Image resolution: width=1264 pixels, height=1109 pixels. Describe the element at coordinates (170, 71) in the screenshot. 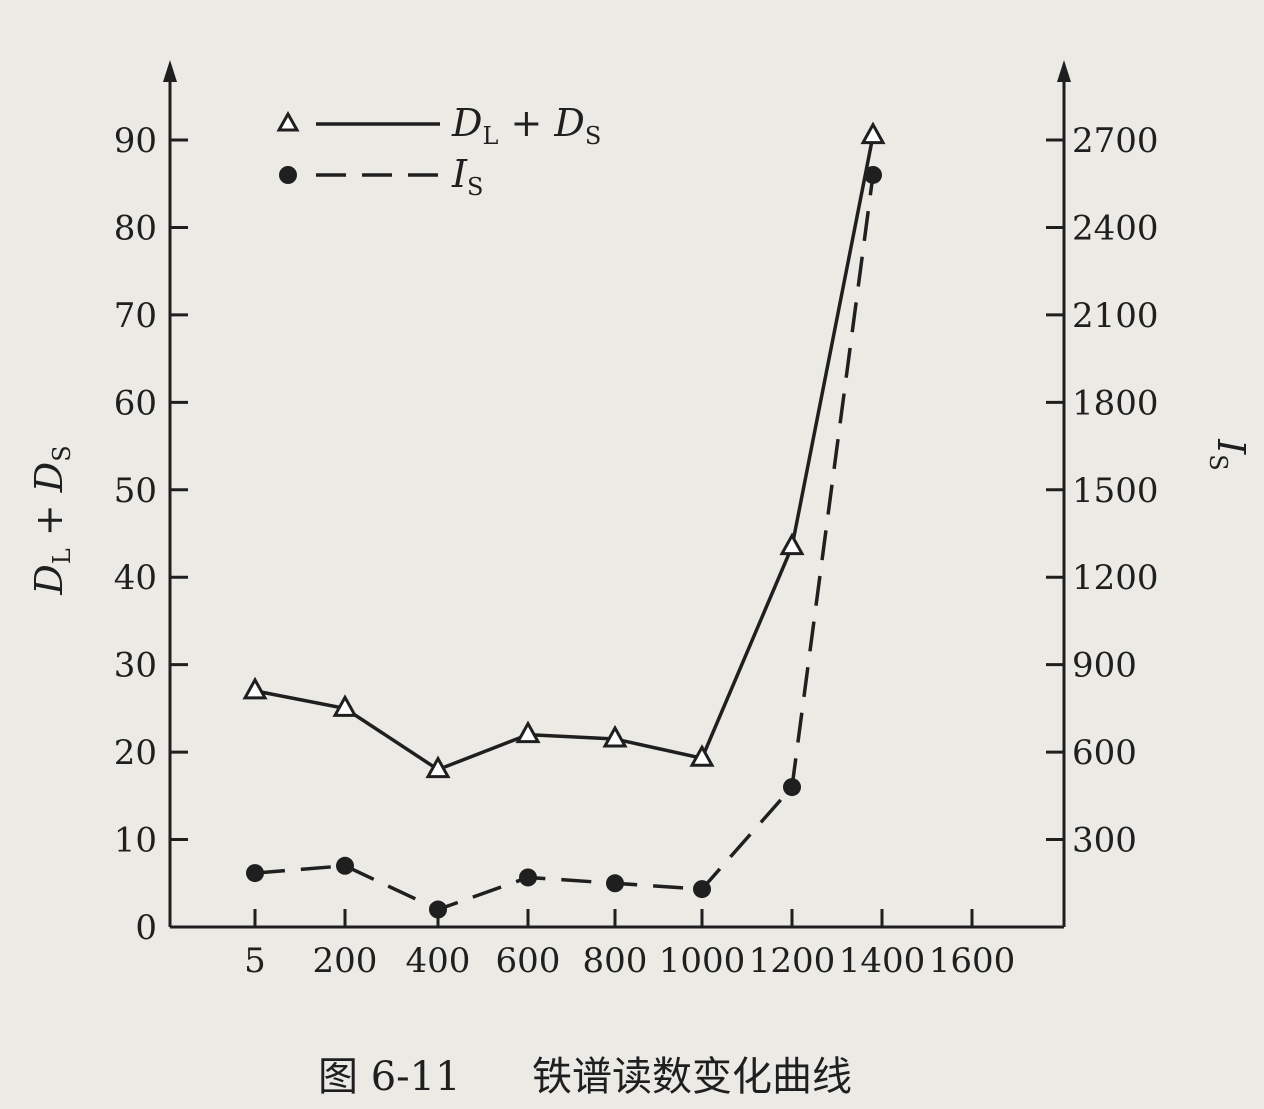

I see `y-axis-left-arrow` at that location.